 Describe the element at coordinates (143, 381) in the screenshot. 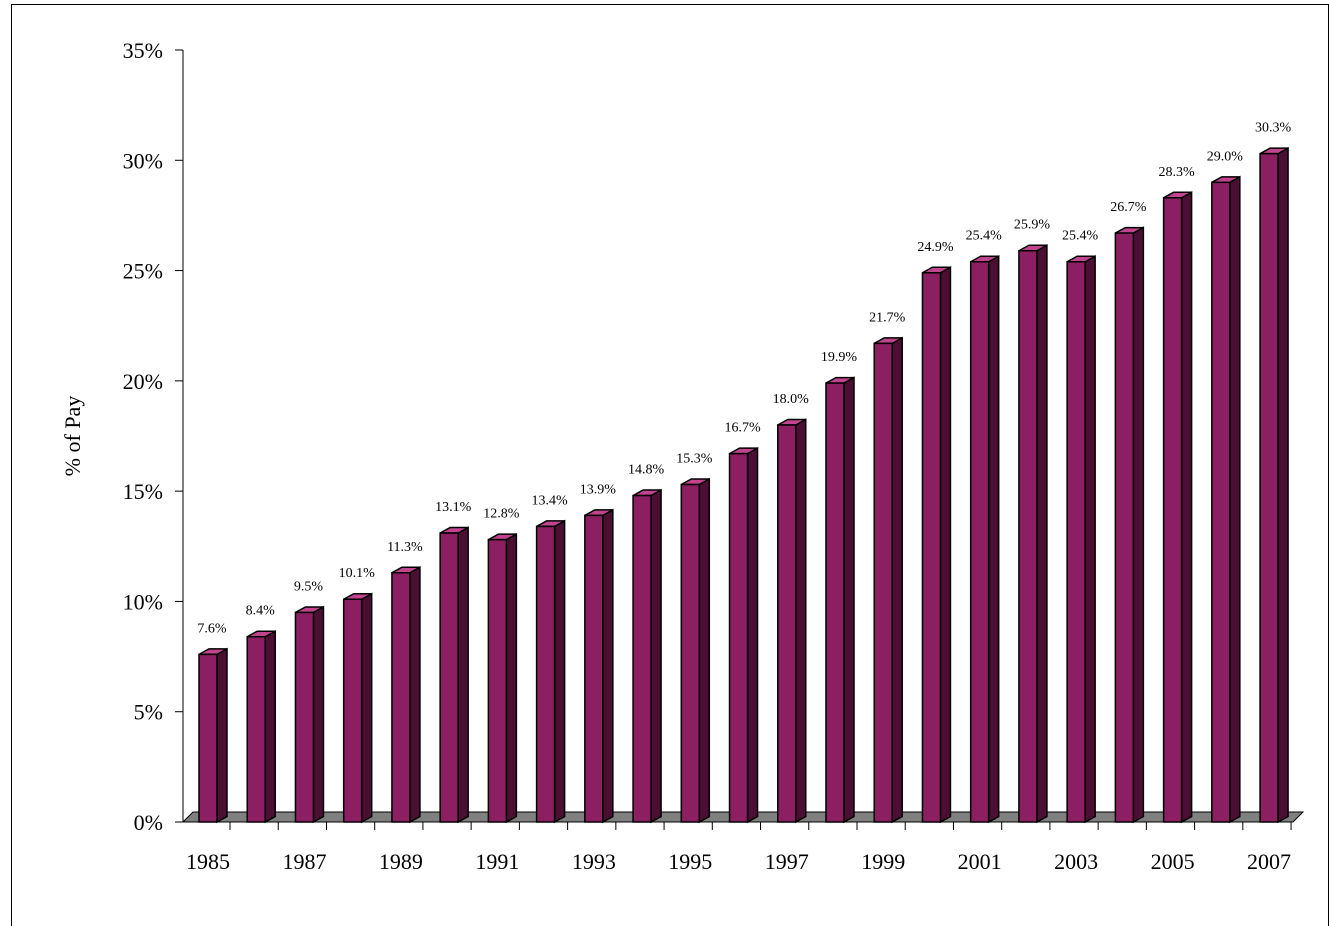

I see `y-tick-label: 20%` at that location.